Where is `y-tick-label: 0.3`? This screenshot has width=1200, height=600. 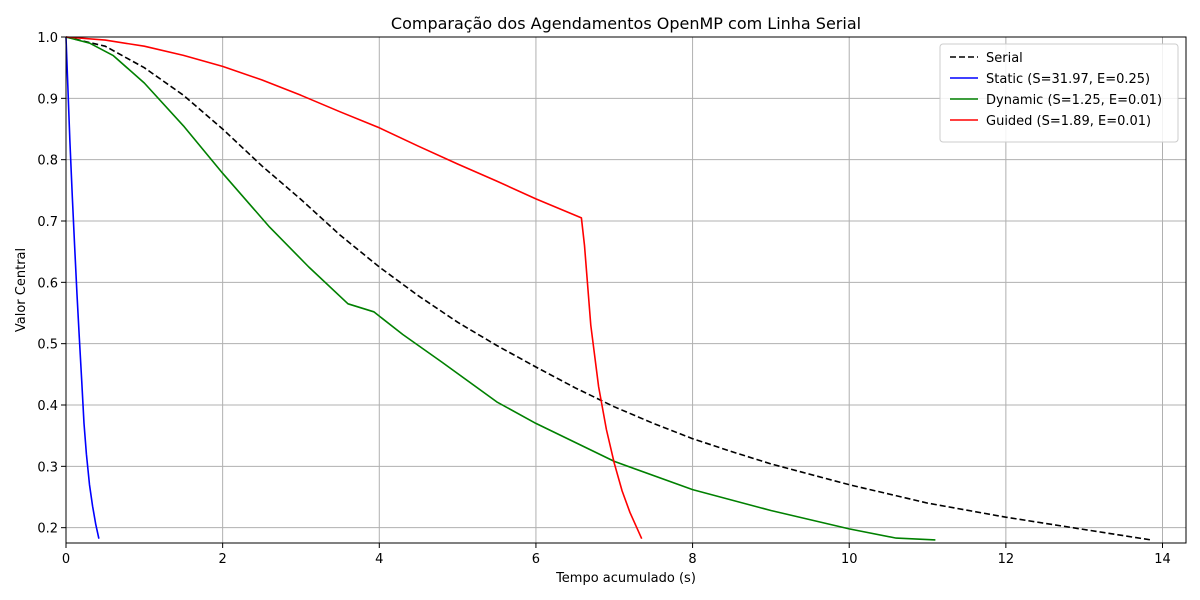 y-tick-label: 0.3 is located at coordinates (47, 467).